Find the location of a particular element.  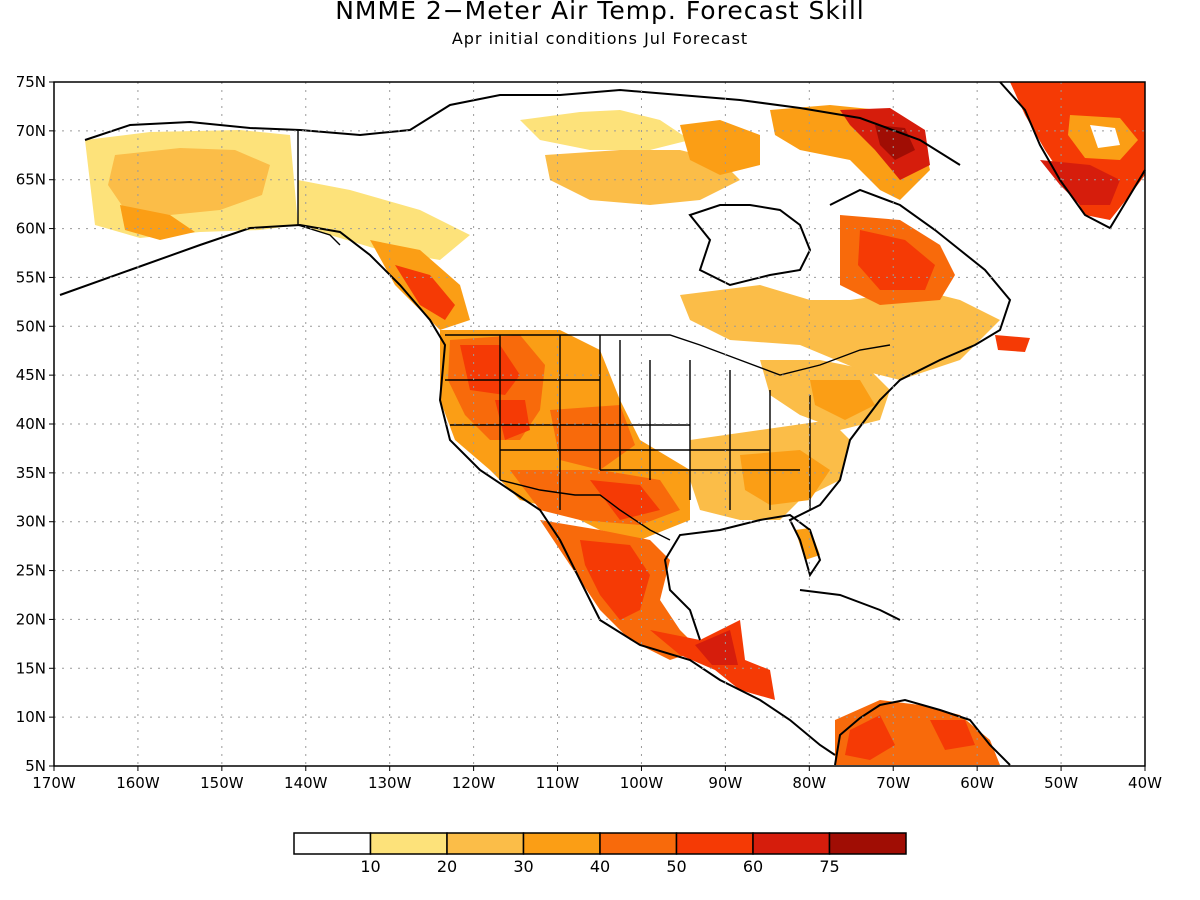

colorbar-label: 10 is located at coordinates (370, 866).